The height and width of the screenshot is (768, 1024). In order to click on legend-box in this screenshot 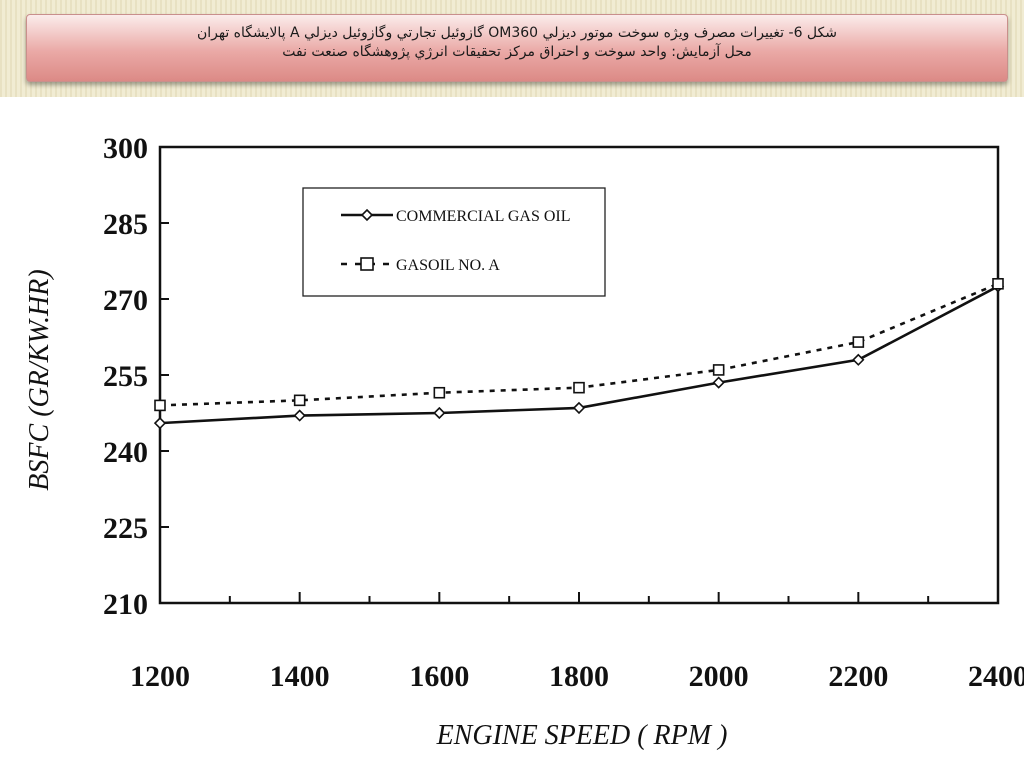, I will do `click(454, 242)`.